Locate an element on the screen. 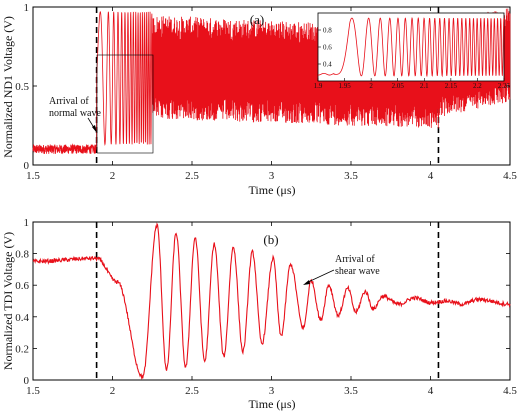 The image size is (520, 416). inset-series is located at coordinates (411, 47).